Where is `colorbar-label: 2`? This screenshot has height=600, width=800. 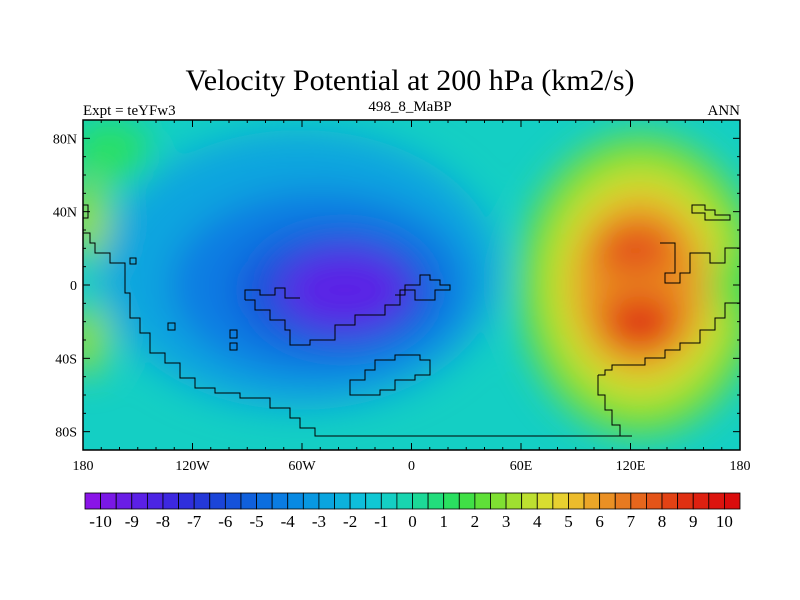 colorbar-label: 2 is located at coordinates (475, 521).